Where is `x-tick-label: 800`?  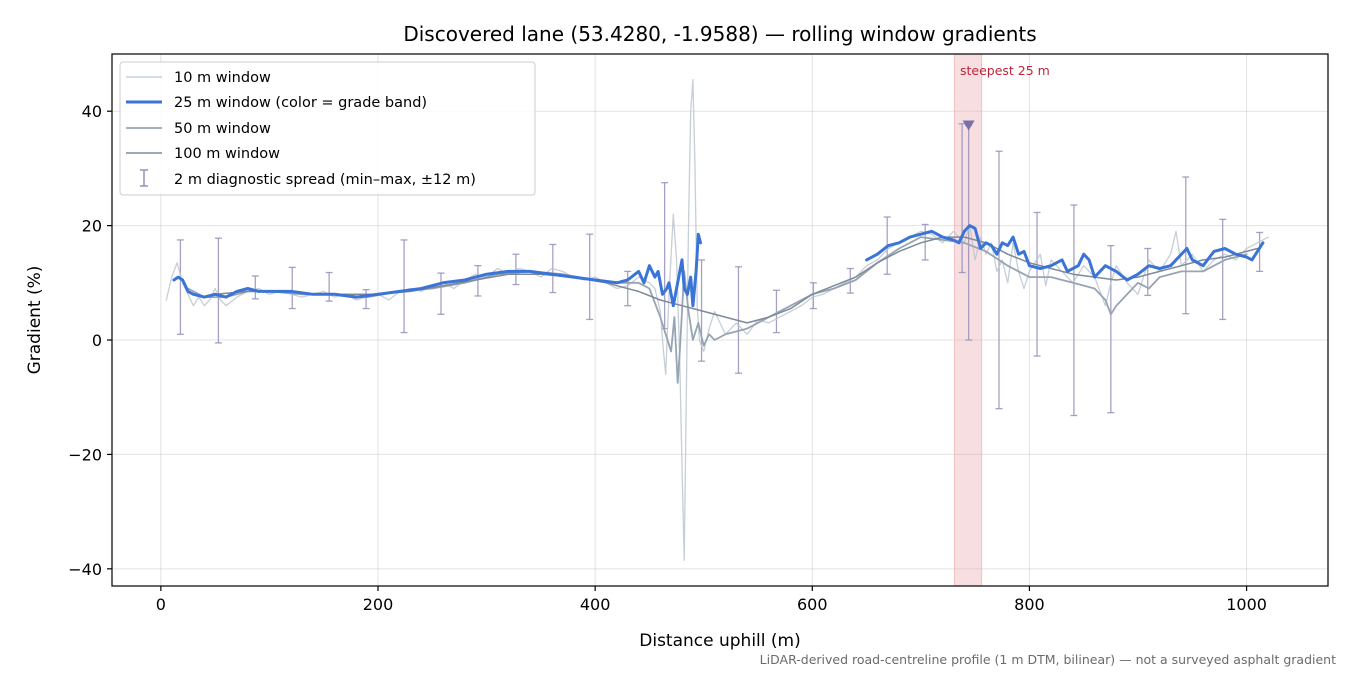 x-tick-label: 800 is located at coordinates (1029, 604).